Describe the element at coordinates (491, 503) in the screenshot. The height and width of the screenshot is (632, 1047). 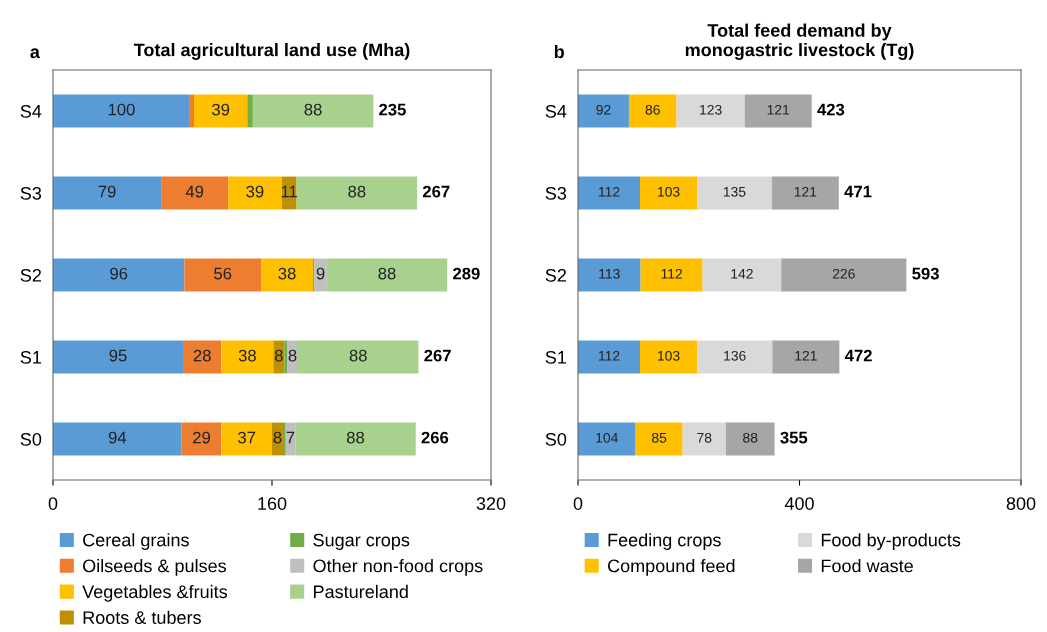
I see `x-tick-label: 320` at that location.